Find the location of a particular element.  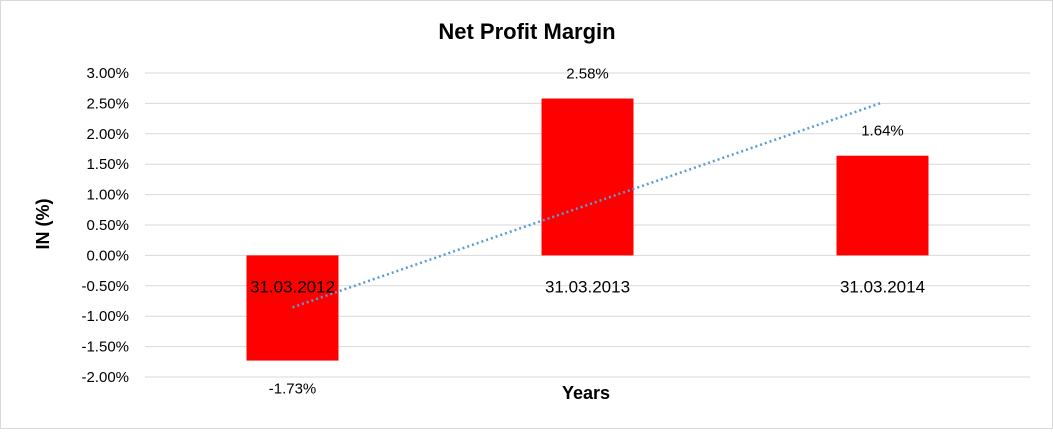

y-tick-label: 0.50% is located at coordinates (107, 225).